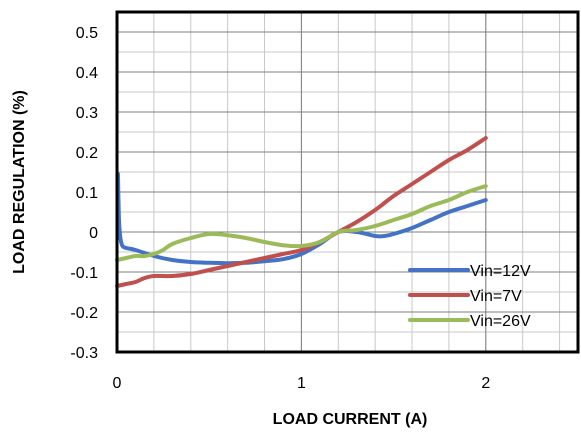 The height and width of the screenshot is (432, 581). Describe the element at coordinates (87, 193) in the screenshot. I see `y-tick-label: 0.1` at that location.